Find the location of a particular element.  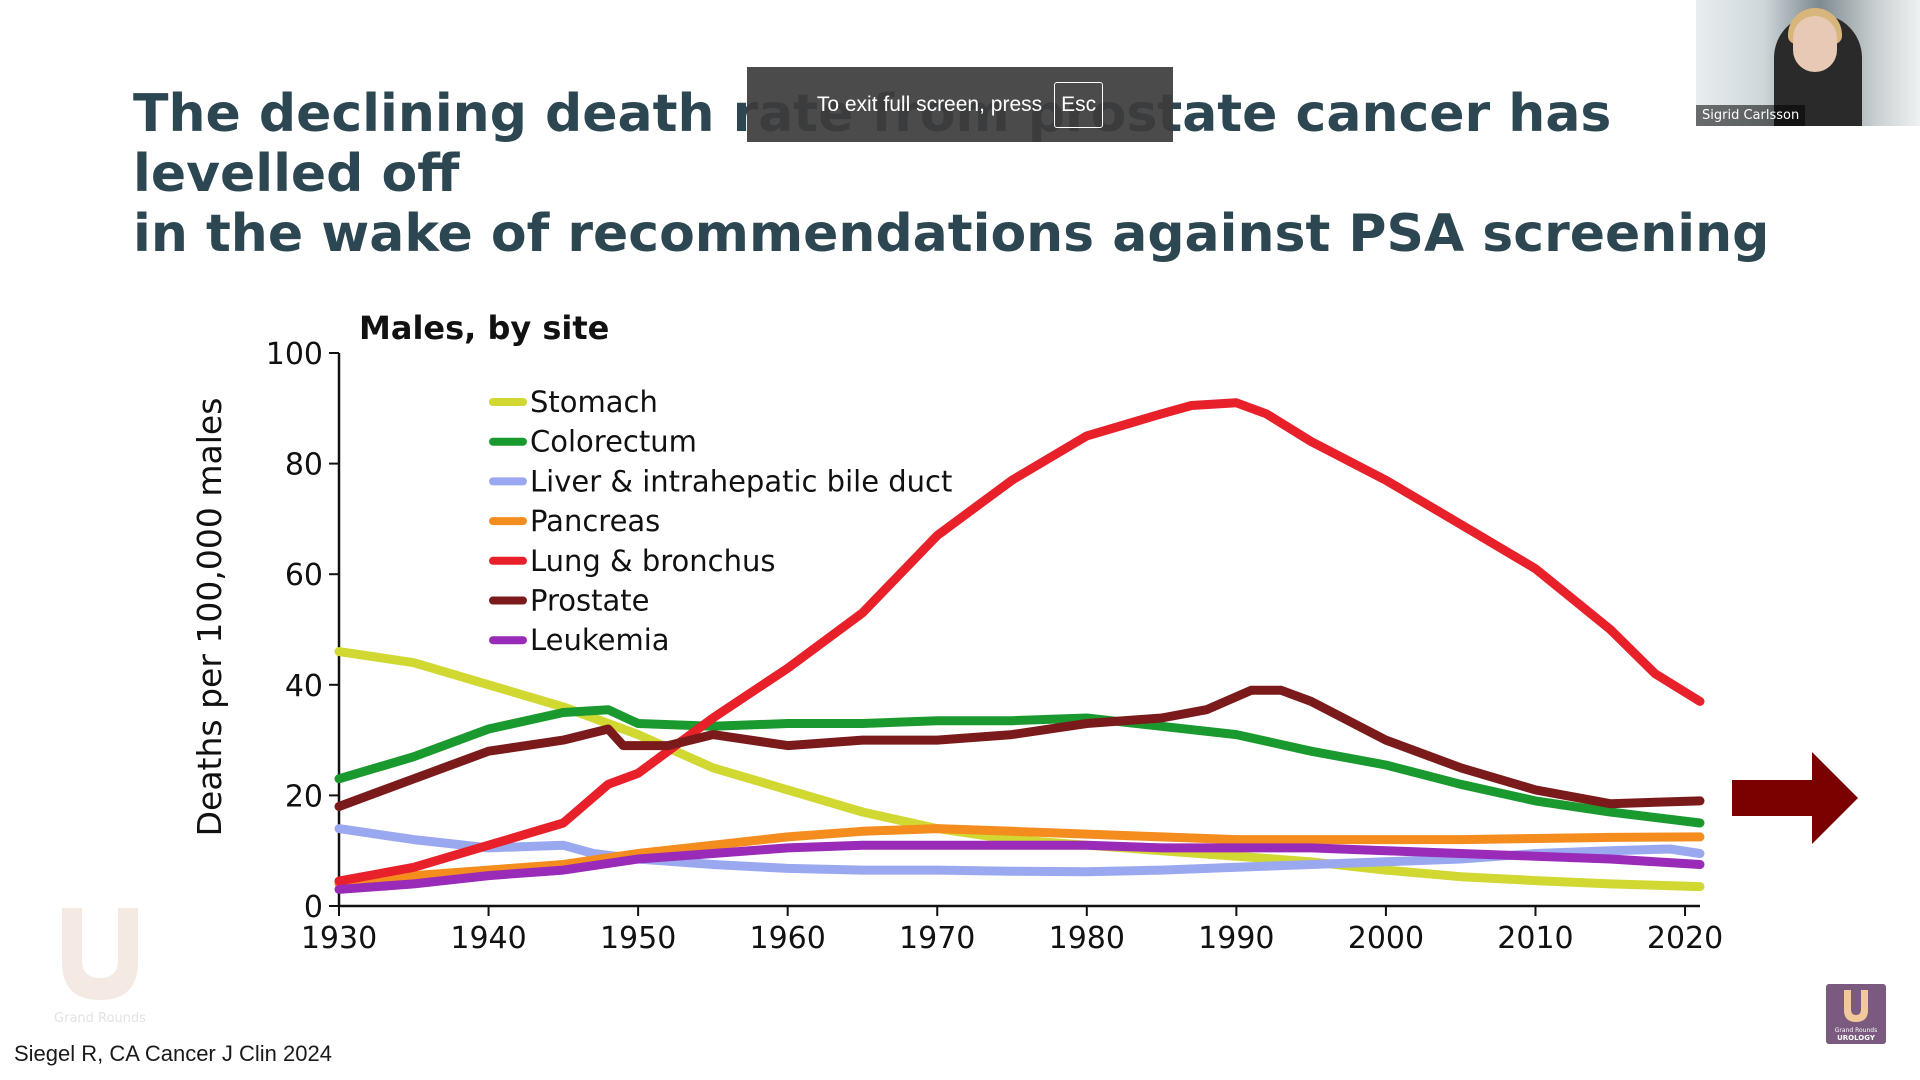

participant-video-tile: Sigrid Carlsson is located at coordinates (1808, 63).